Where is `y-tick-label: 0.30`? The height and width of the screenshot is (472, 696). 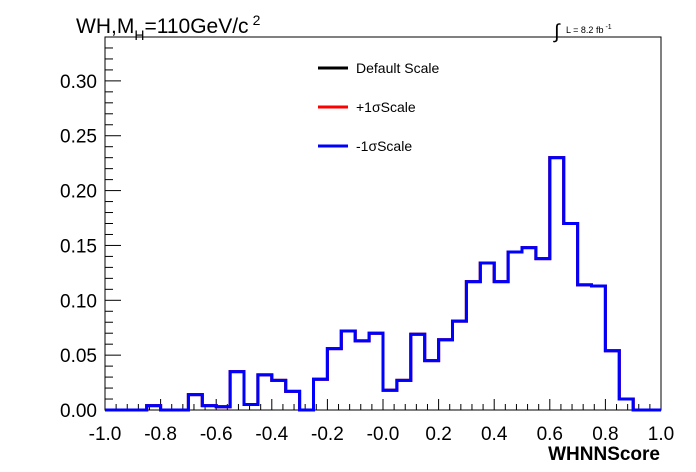
y-tick-label: 0.30 is located at coordinates (78, 82).